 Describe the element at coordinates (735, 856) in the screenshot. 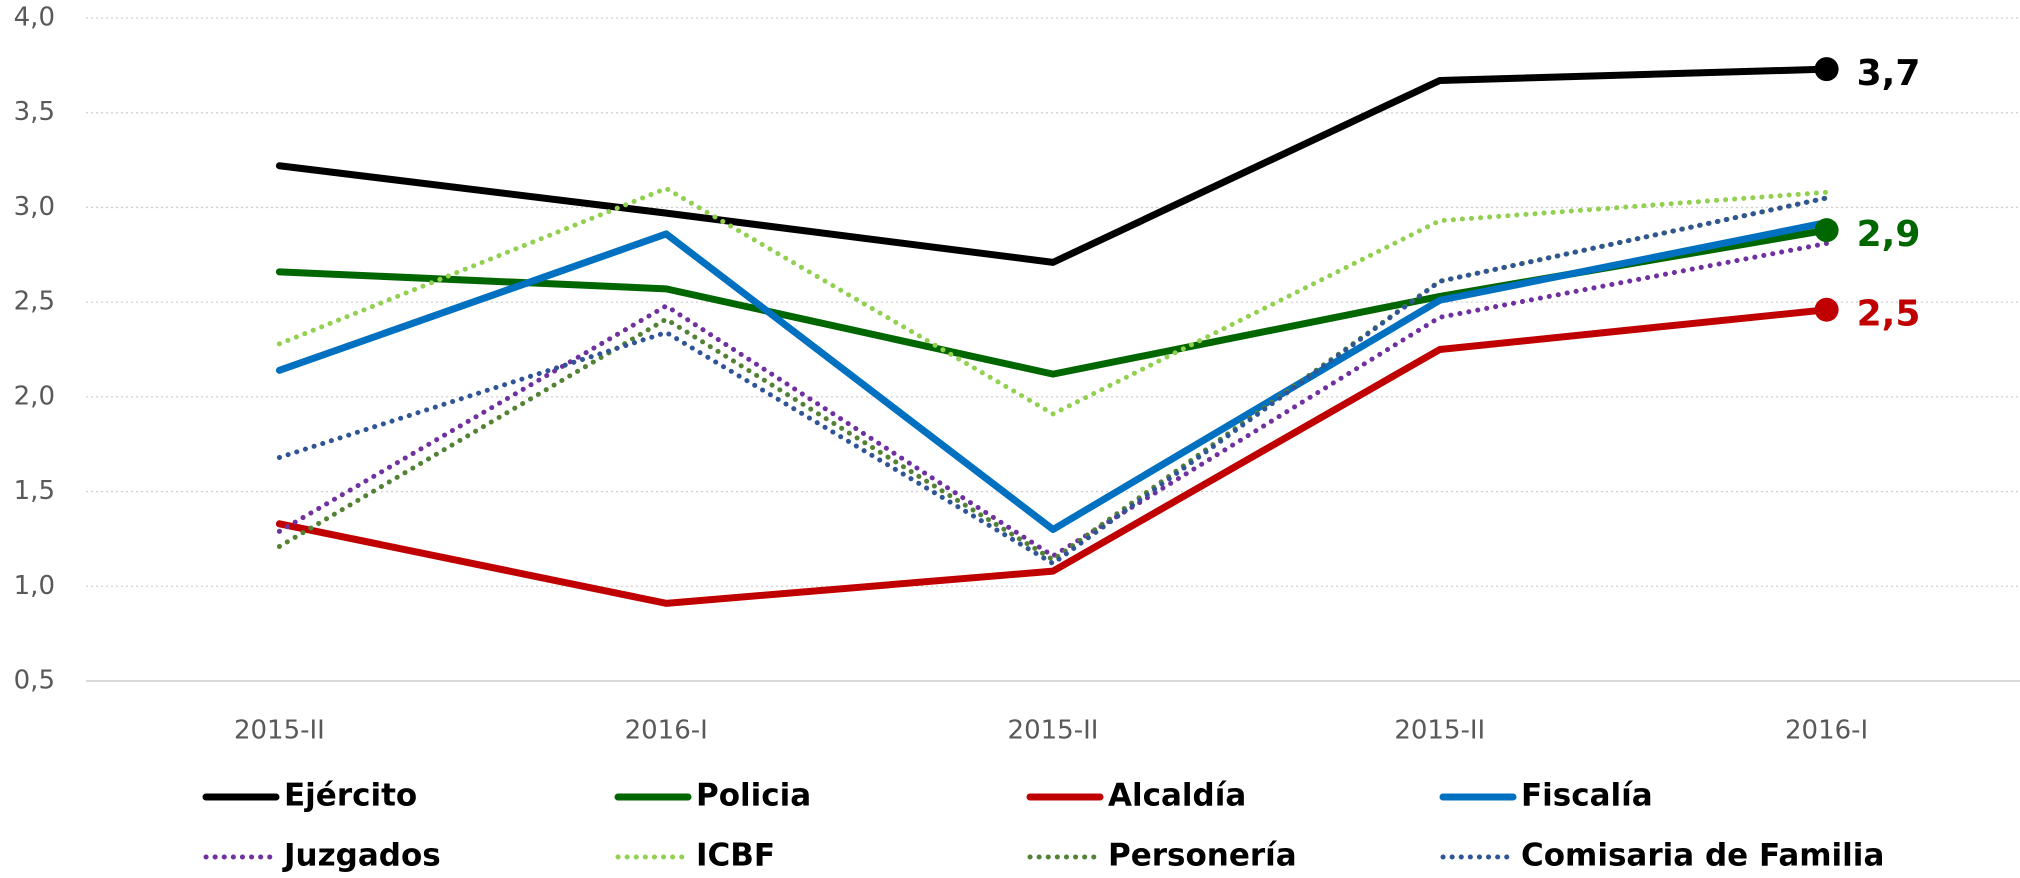

I see `legend-label: ICBF` at that location.